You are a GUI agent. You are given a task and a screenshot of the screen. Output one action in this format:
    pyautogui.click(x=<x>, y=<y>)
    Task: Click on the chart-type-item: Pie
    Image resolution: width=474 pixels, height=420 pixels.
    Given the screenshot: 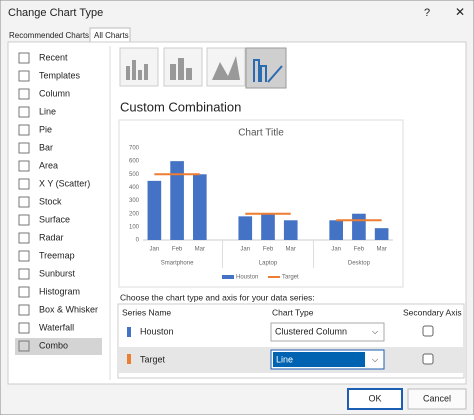 What is the action you would take?
    pyautogui.click(x=45, y=129)
    